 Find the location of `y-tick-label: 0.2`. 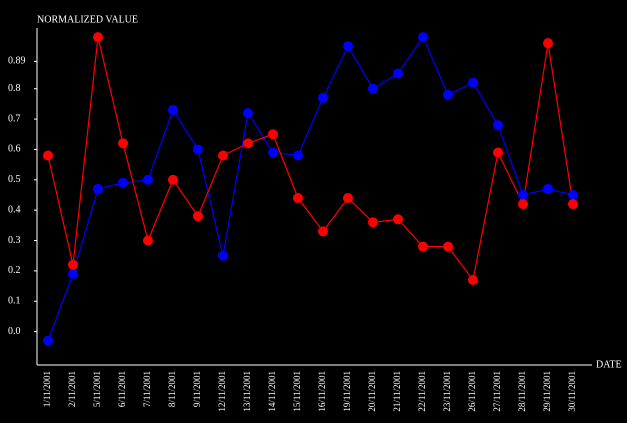

y-tick-label: 0.2 is located at coordinates (14, 270).